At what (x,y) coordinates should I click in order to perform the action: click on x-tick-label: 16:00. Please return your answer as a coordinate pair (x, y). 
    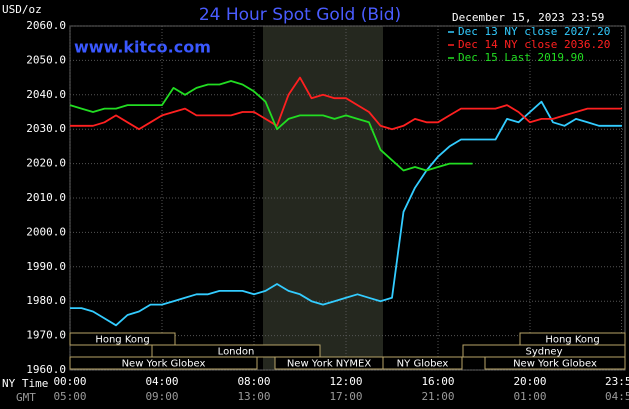
    Looking at the image, I should click on (437, 381).